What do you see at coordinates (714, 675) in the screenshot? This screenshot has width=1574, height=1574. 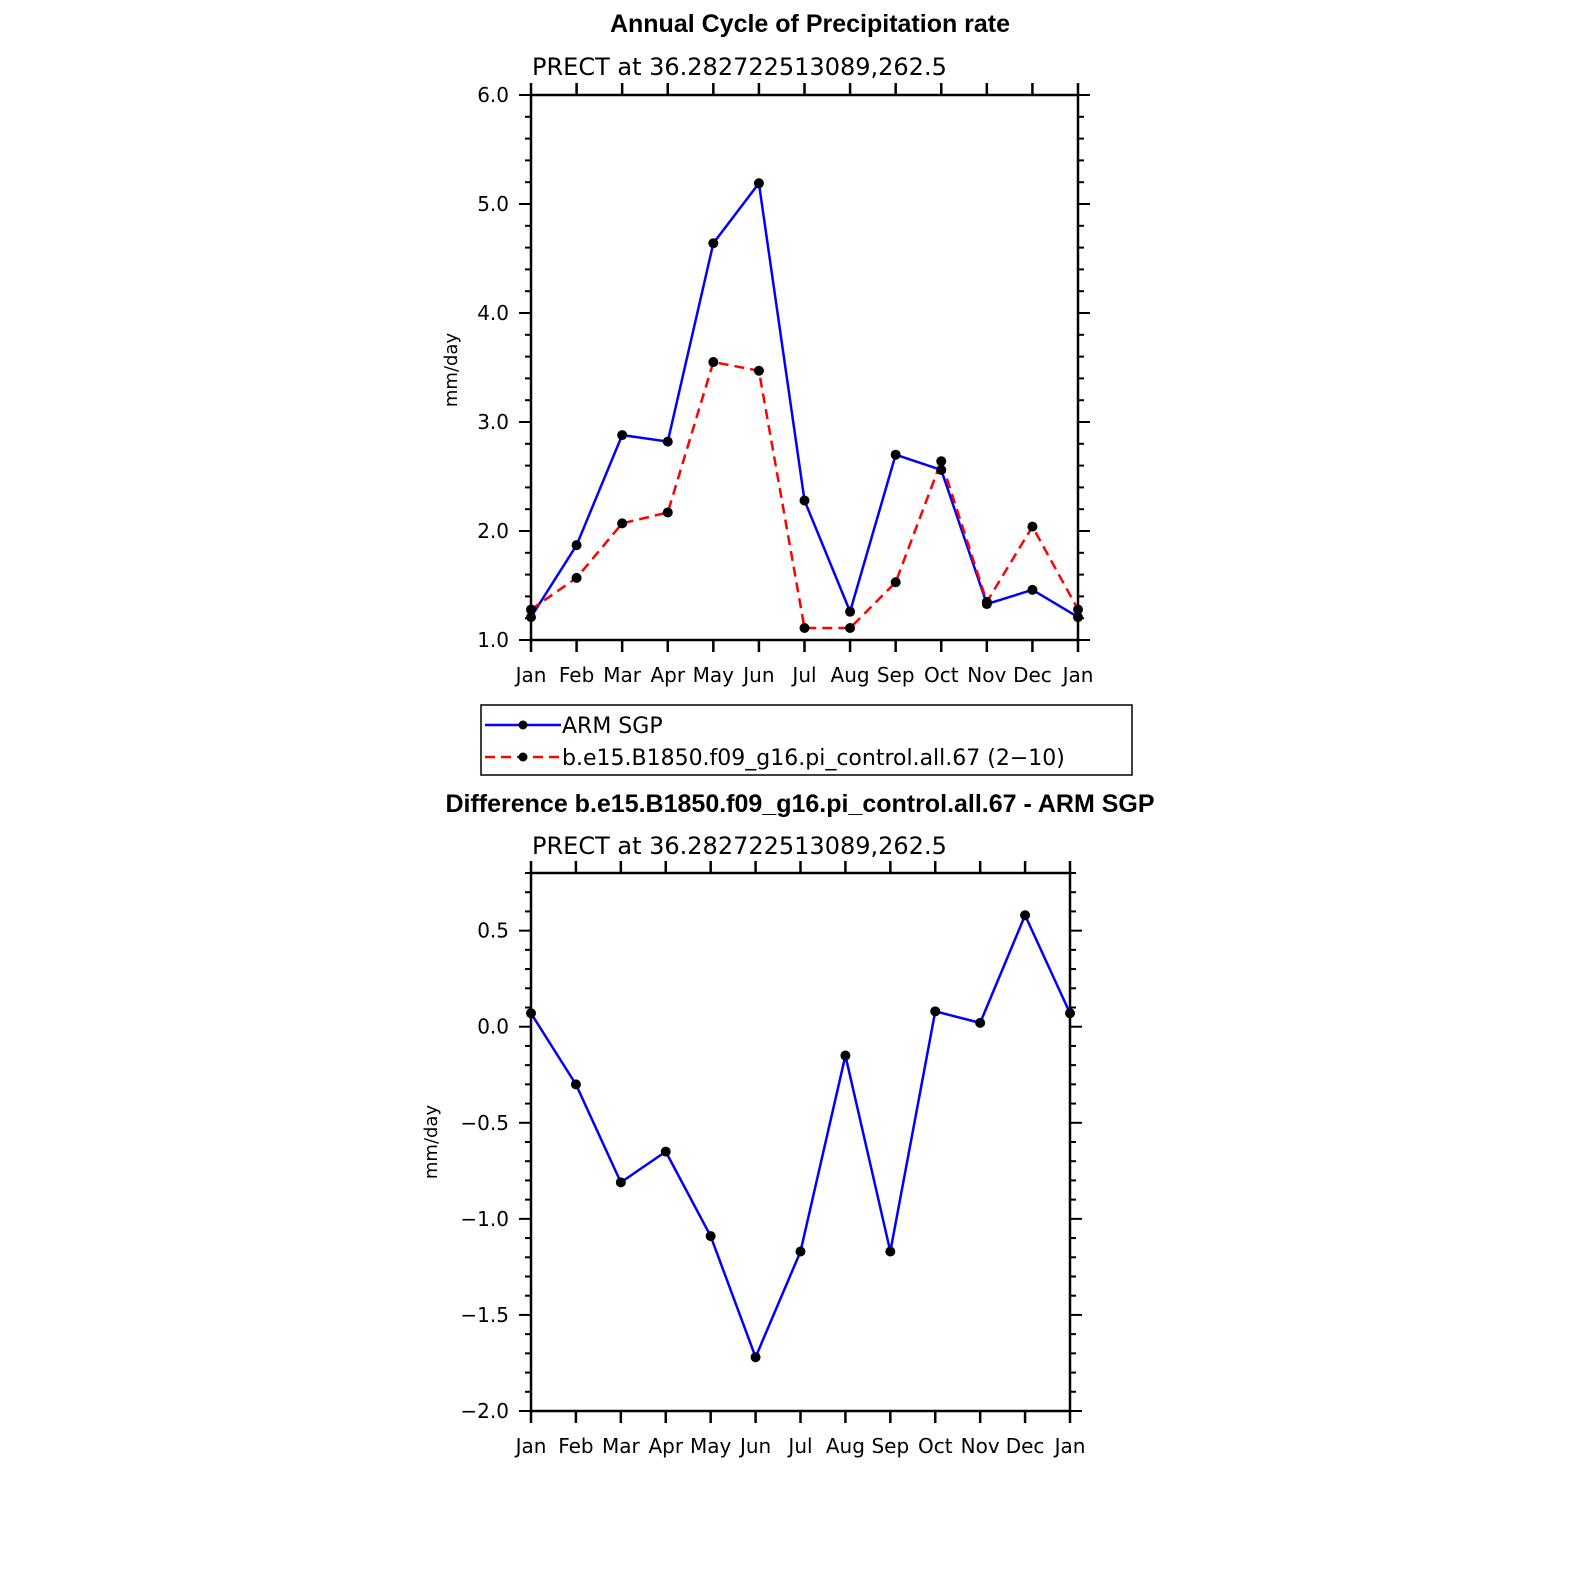 I see `chart-1-xtick-label: May` at bounding box center [714, 675].